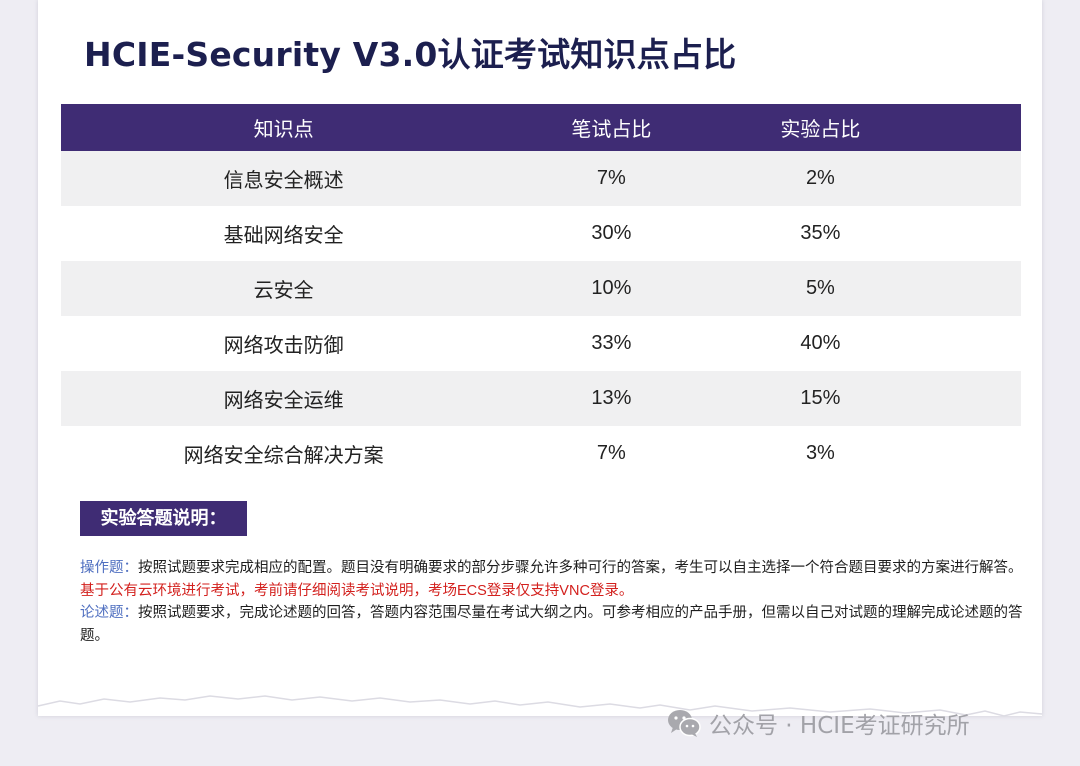 The image size is (1080, 766). I want to click on table-row: 网络安全运维 13% 15%, so click(541, 398).